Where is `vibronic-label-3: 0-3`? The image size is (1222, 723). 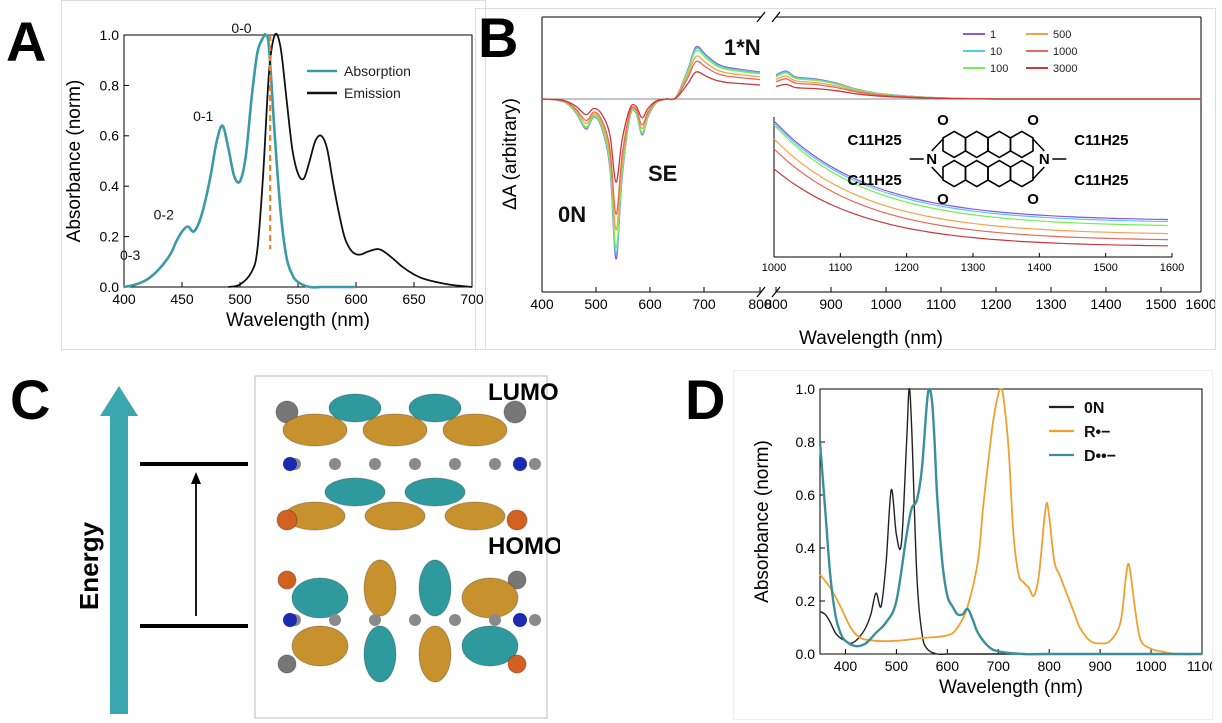 vibronic-label-3: 0-3 is located at coordinates (130, 255).